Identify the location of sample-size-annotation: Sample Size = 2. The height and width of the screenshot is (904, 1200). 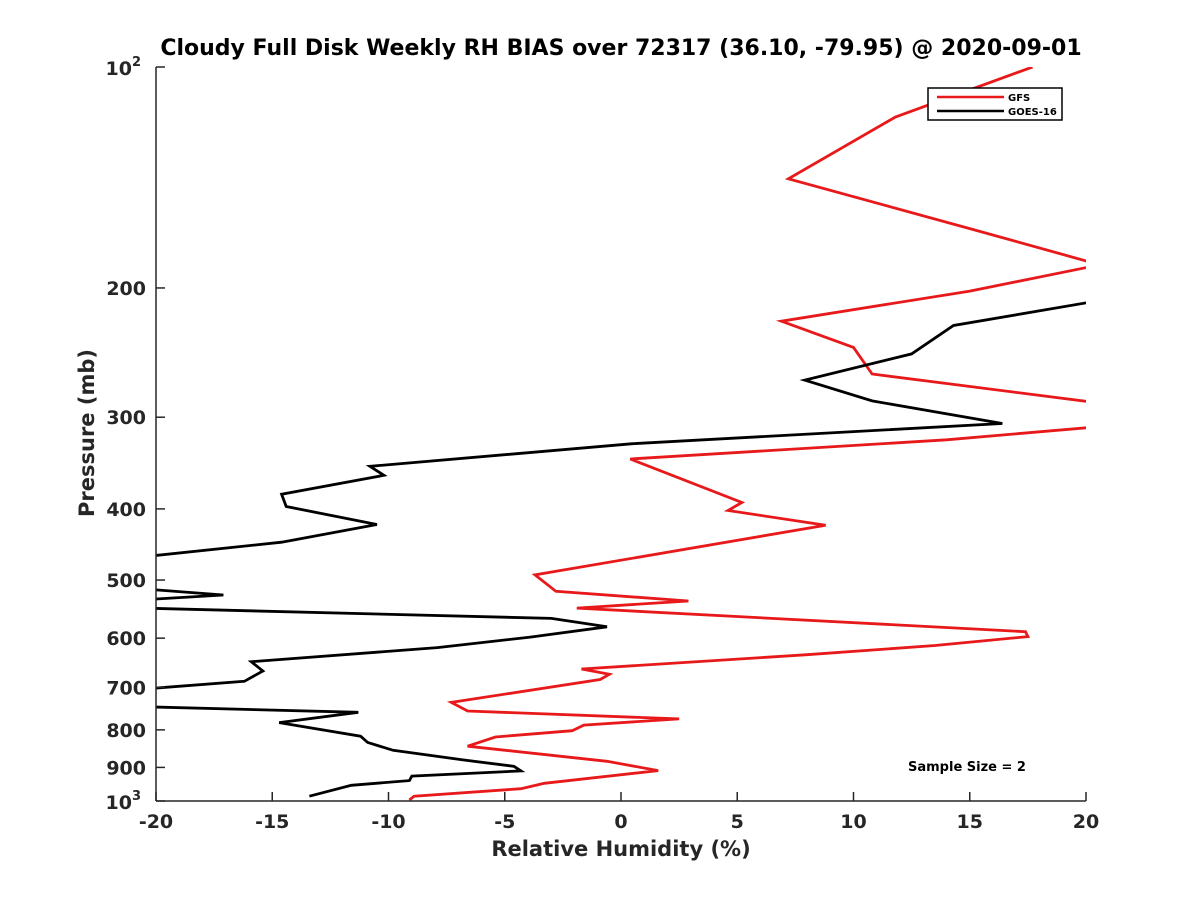
(967, 767).